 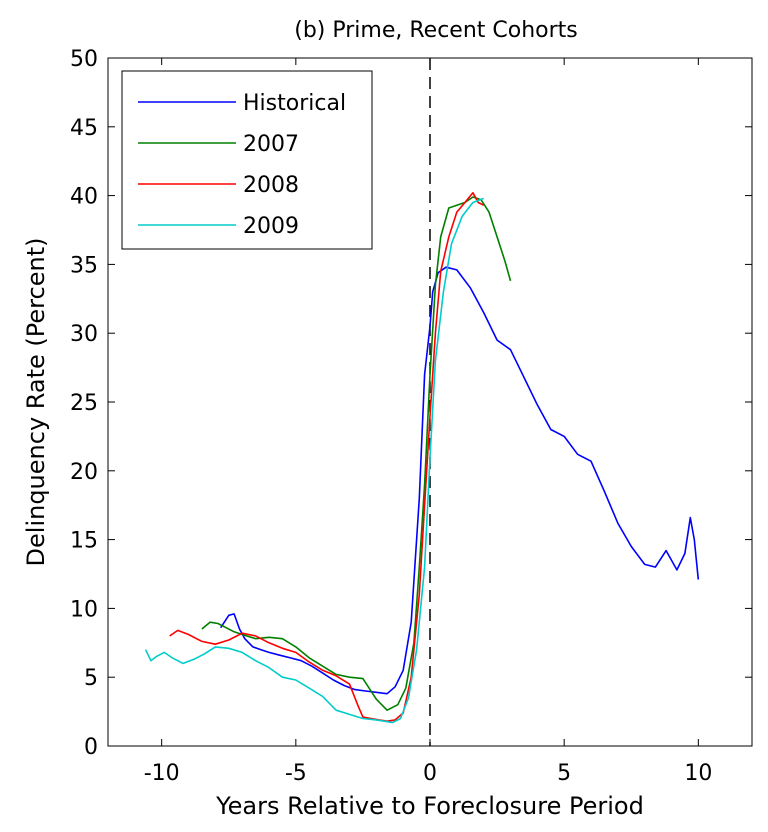 What do you see at coordinates (271, 185) in the screenshot?
I see `legend-label-2008: 2008` at bounding box center [271, 185].